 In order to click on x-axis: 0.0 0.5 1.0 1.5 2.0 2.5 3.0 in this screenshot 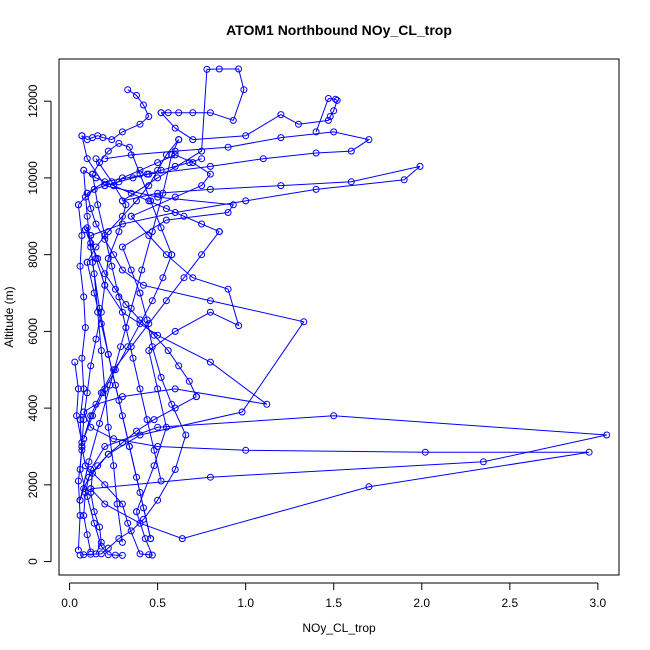, I will do `click(334, 596)`.